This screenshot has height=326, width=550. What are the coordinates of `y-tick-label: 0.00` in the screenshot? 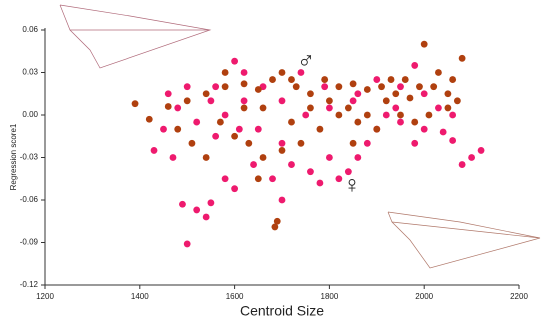 It's located at (30, 114).